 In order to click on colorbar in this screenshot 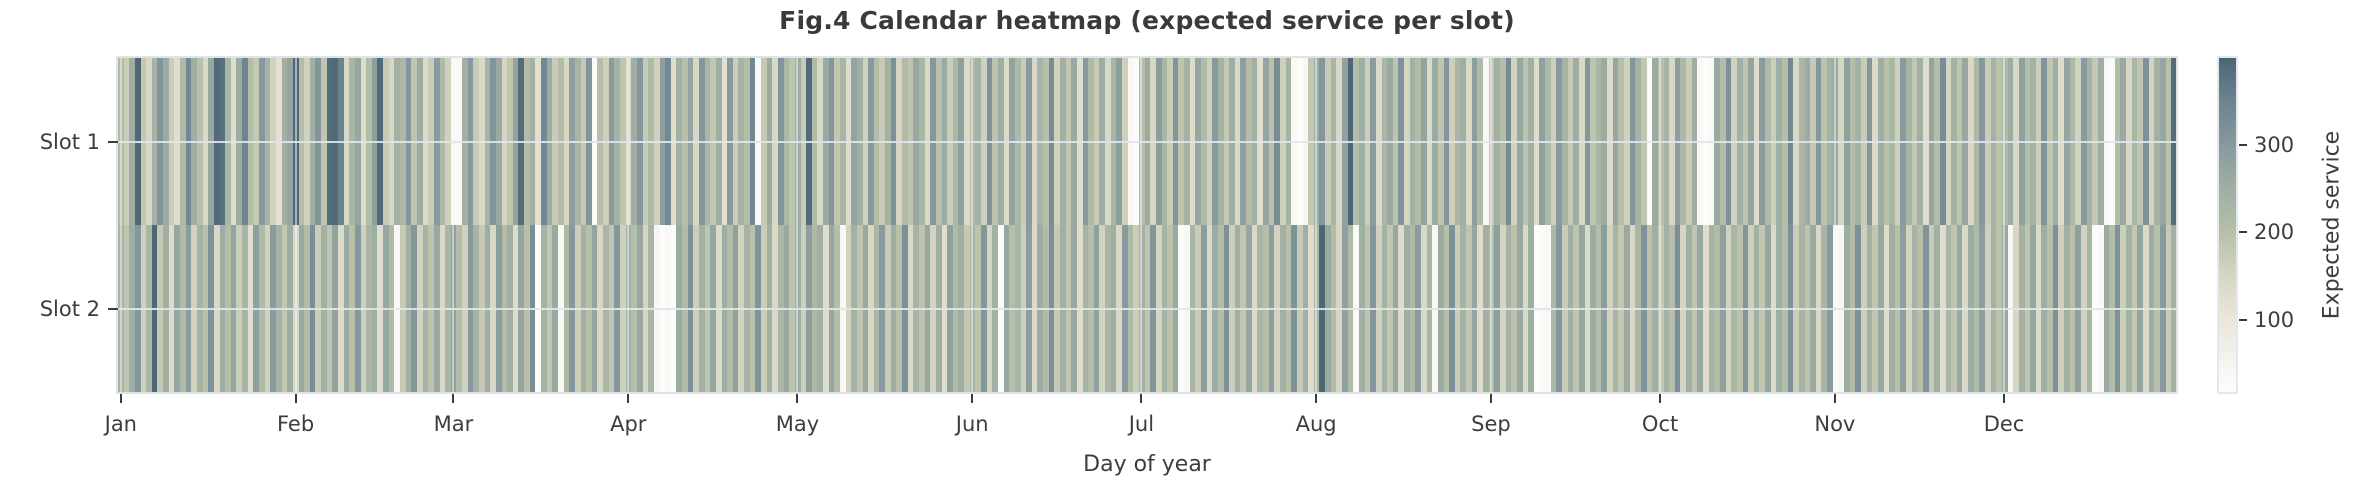, I will do `click(2227, 225)`.